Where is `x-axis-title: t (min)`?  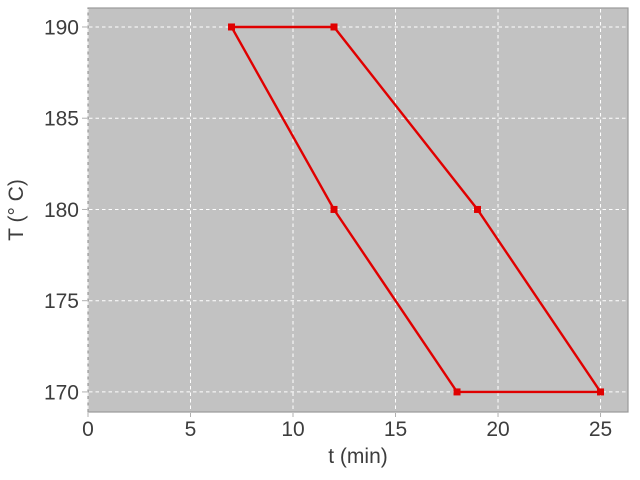 x-axis-title: t (min) is located at coordinates (358, 456).